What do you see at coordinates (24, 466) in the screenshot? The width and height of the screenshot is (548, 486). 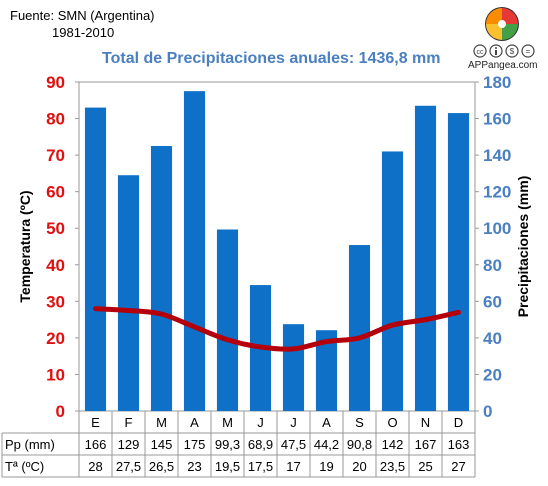 I see `temp-row-label: Tª (ºC)` at bounding box center [24, 466].